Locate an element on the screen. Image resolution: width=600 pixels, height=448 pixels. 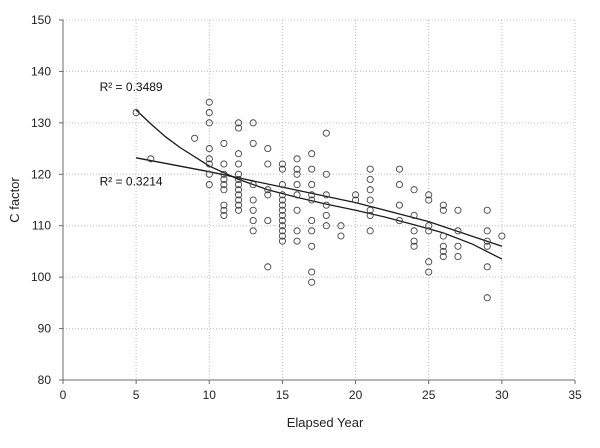
x-tick-label: 5 is located at coordinates (136, 395).